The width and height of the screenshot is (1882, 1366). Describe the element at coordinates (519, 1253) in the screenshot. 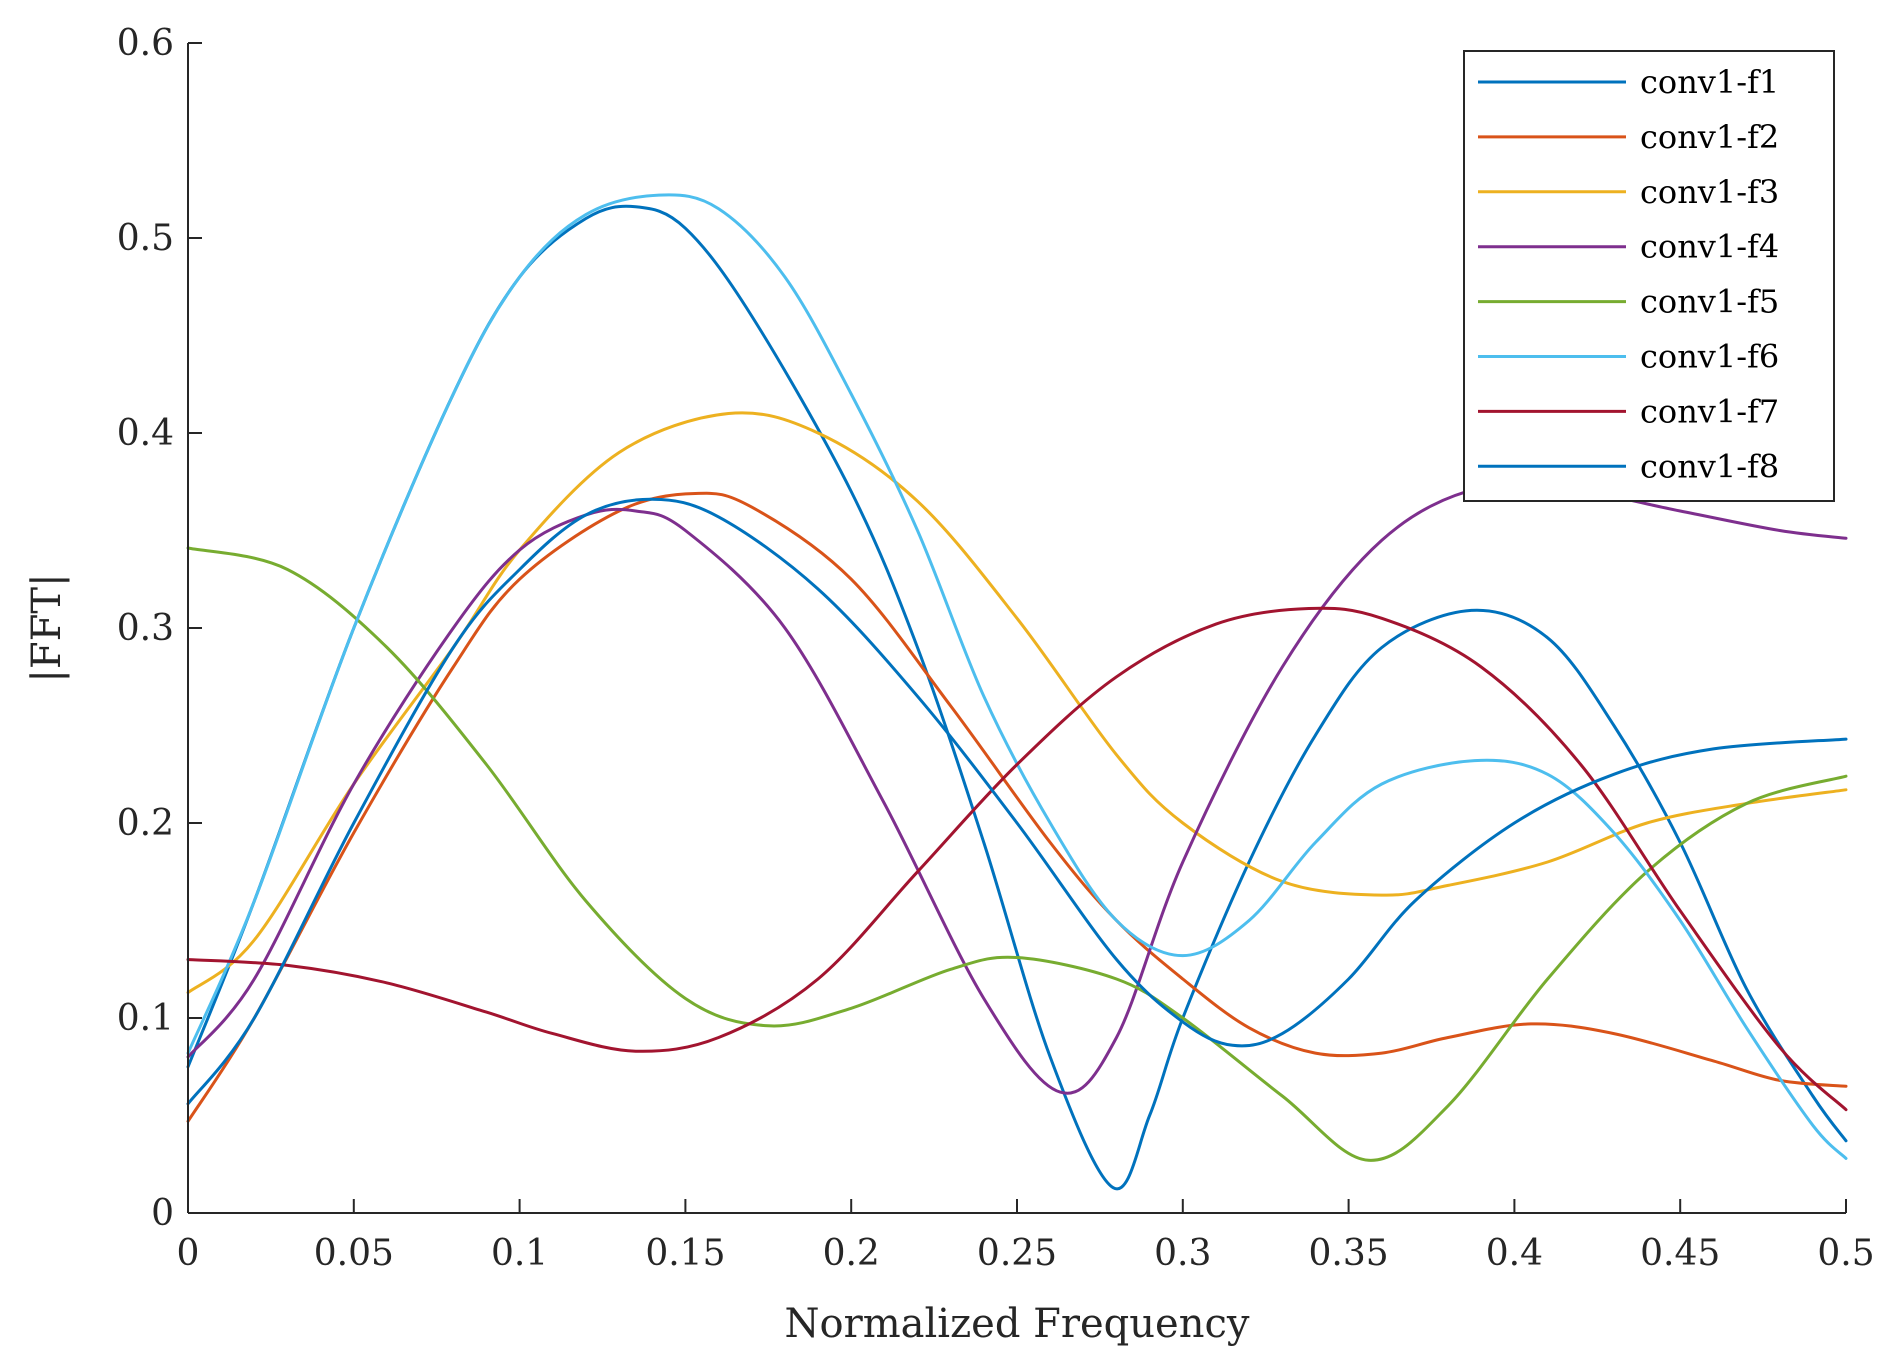

I see `x-tick-label: 0.1` at that location.